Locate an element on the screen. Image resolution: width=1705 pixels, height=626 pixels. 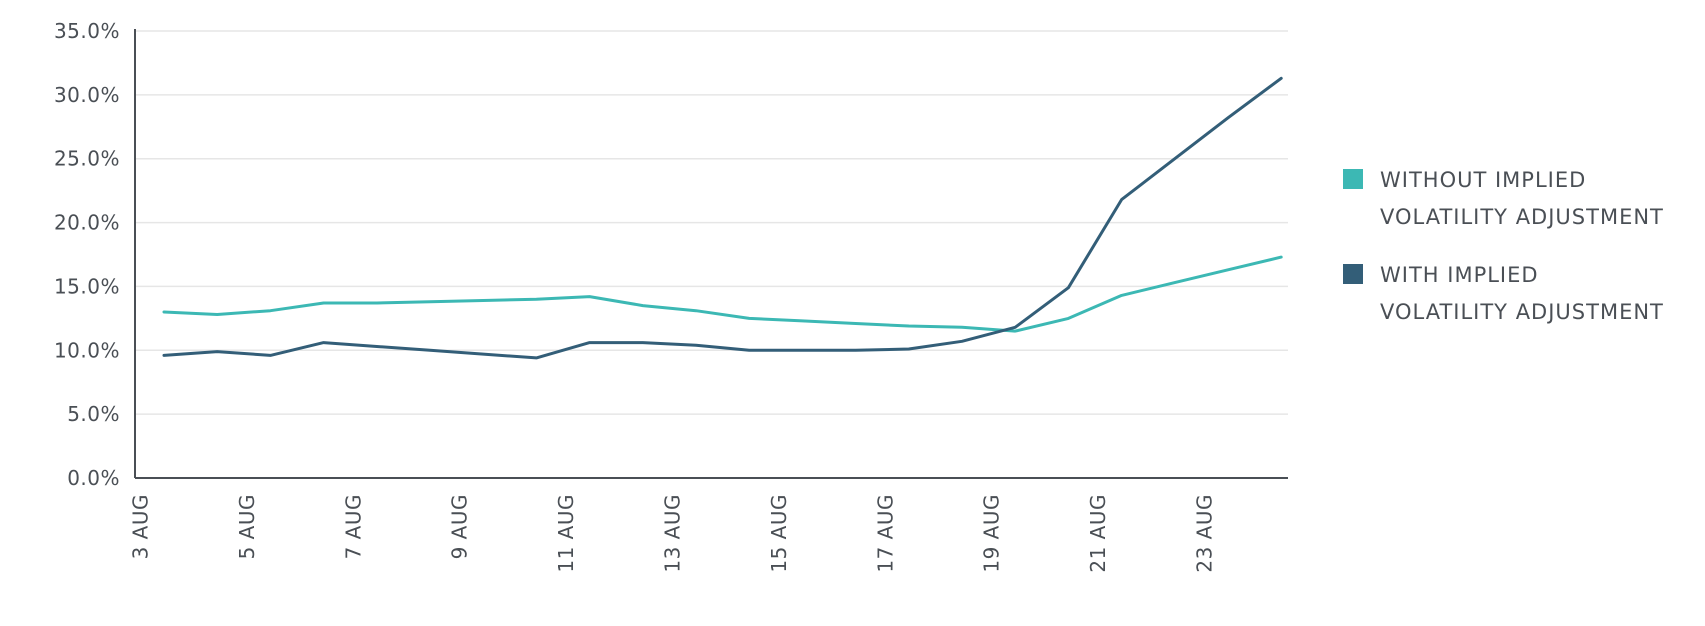
x-tick-label: 17 AUG is located at coordinates (885, 533).